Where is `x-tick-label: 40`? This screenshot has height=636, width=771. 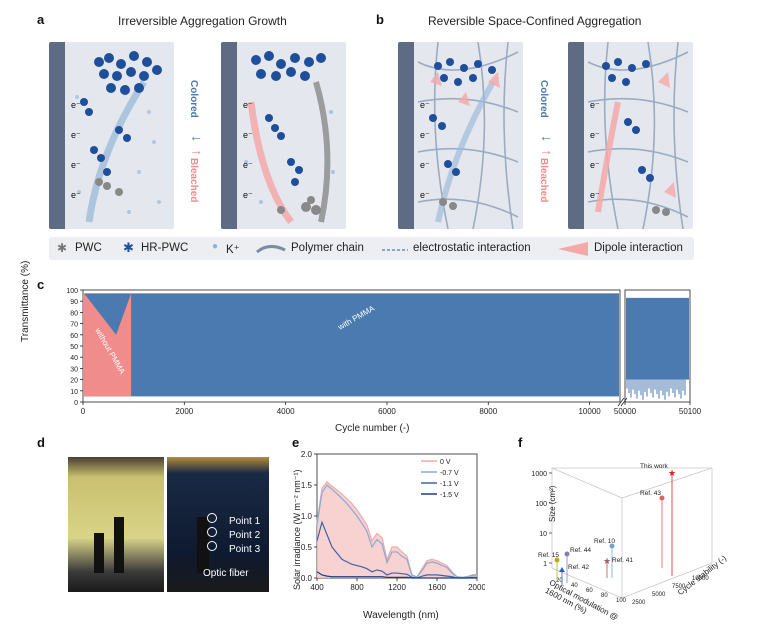 x-tick-label: 40 is located at coordinates (574, 586).